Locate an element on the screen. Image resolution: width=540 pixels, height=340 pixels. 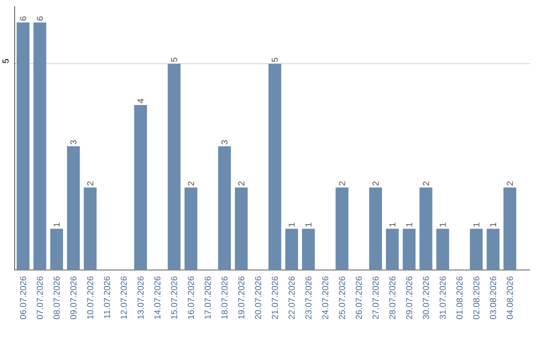
x-tick-label: 16.07.2026 is located at coordinates (191, 297).